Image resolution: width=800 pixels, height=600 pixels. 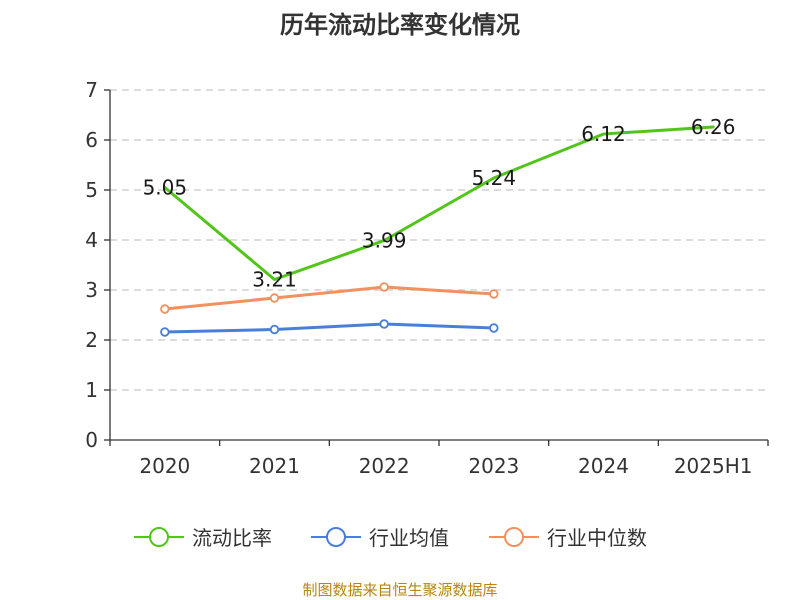 I want to click on y-tick-label: 7, so click(x=91, y=90).